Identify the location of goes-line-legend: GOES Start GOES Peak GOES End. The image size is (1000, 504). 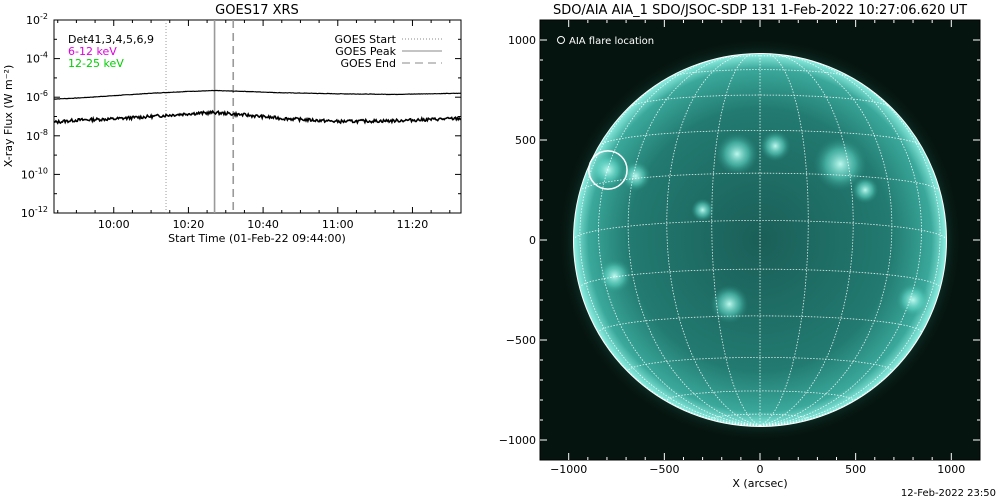
(388, 51).